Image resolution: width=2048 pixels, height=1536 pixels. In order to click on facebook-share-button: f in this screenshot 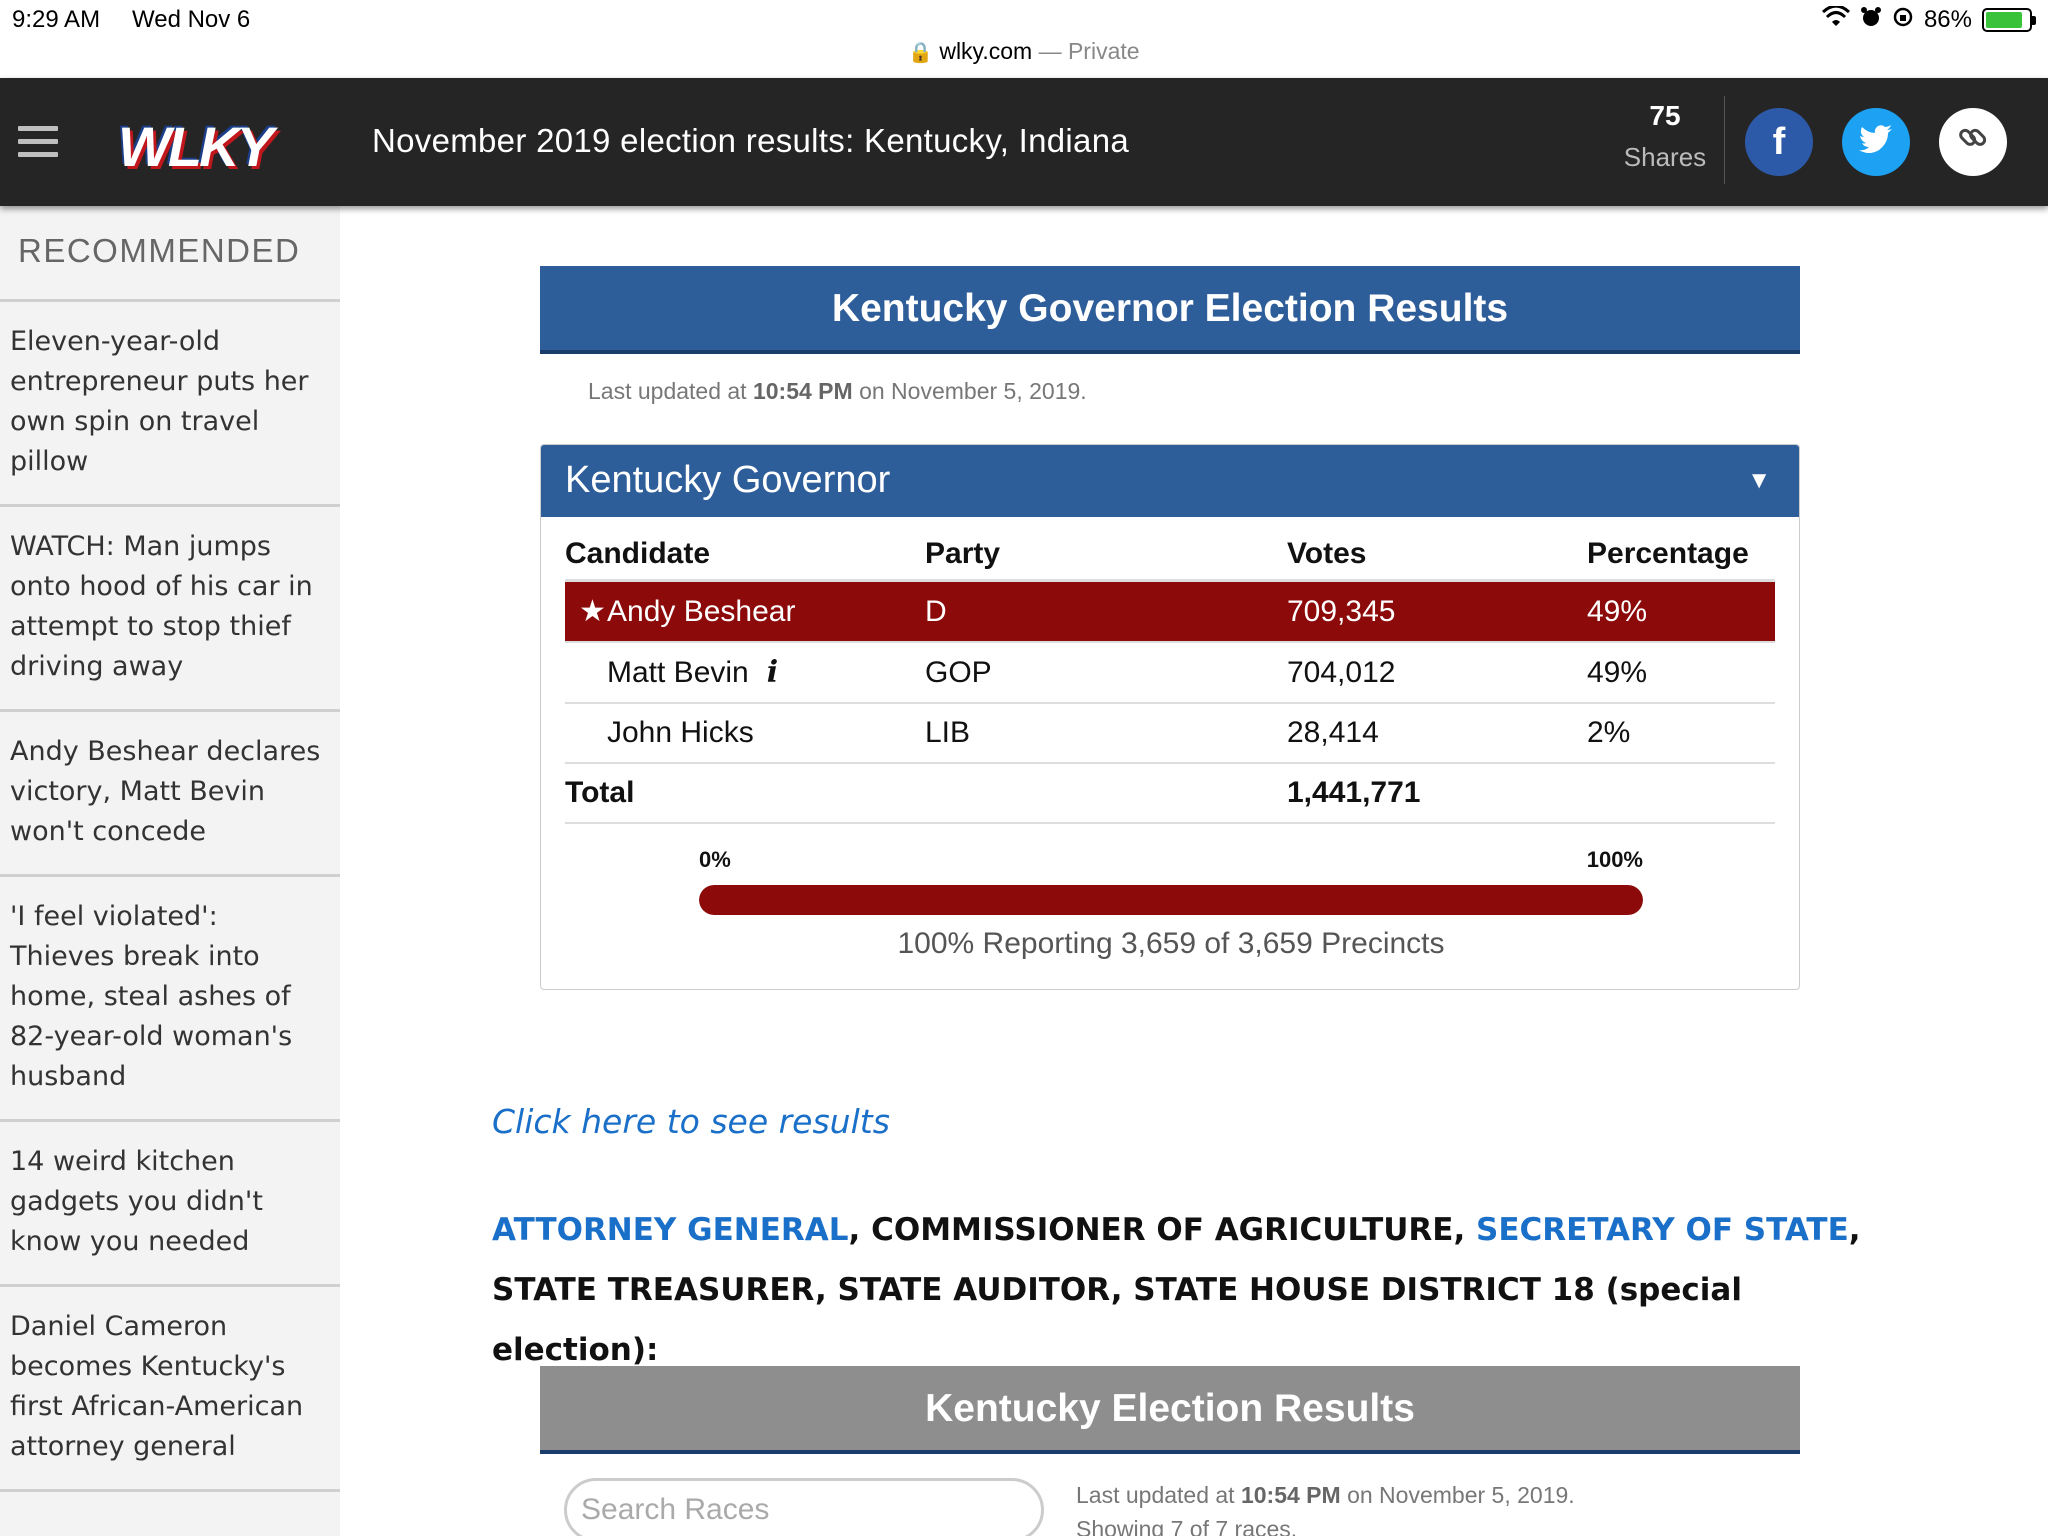, I will do `click(1779, 142)`.